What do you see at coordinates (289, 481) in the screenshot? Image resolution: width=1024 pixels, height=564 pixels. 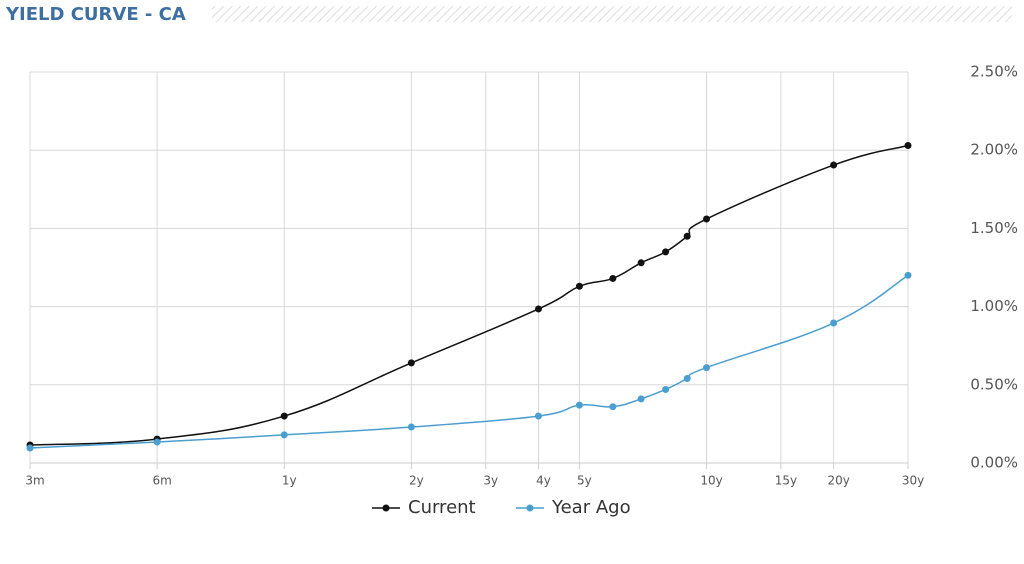 I see `x-tick-label: 1y` at bounding box center [289, 481].